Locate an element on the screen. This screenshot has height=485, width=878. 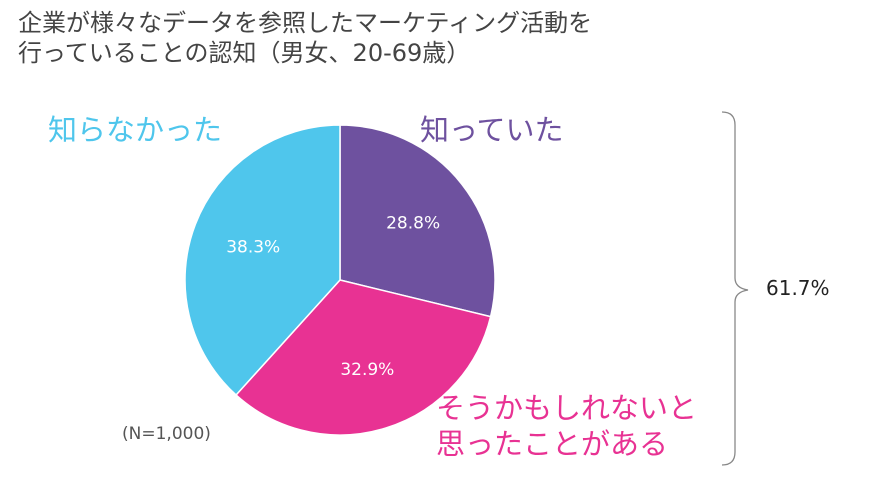
slice-value-label: 32.9% is located at coordinates (367, 370).